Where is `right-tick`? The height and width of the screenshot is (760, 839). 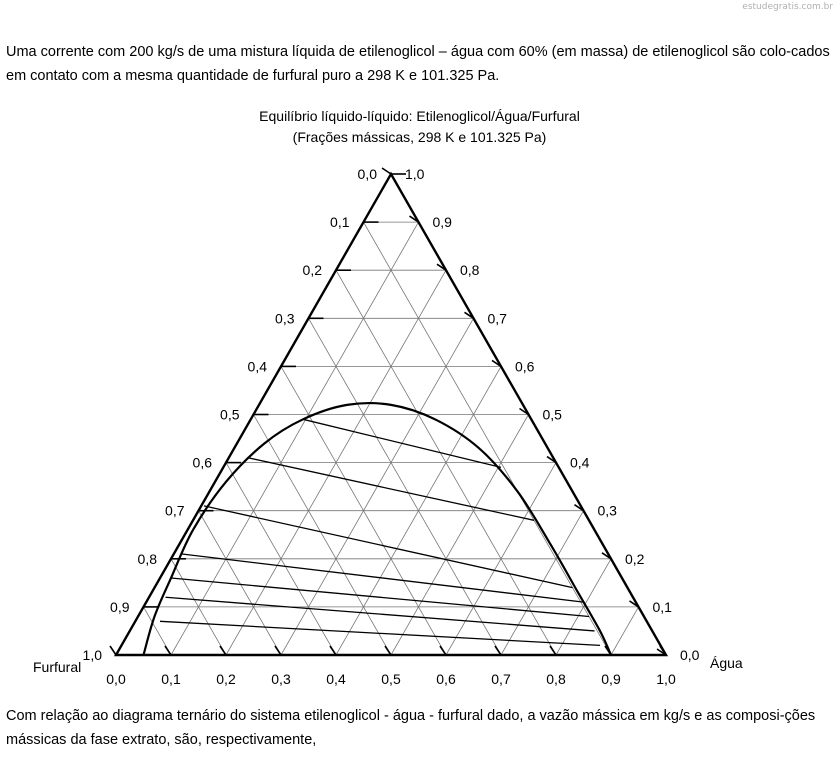 right-tick is located at coordinates (386, 171).